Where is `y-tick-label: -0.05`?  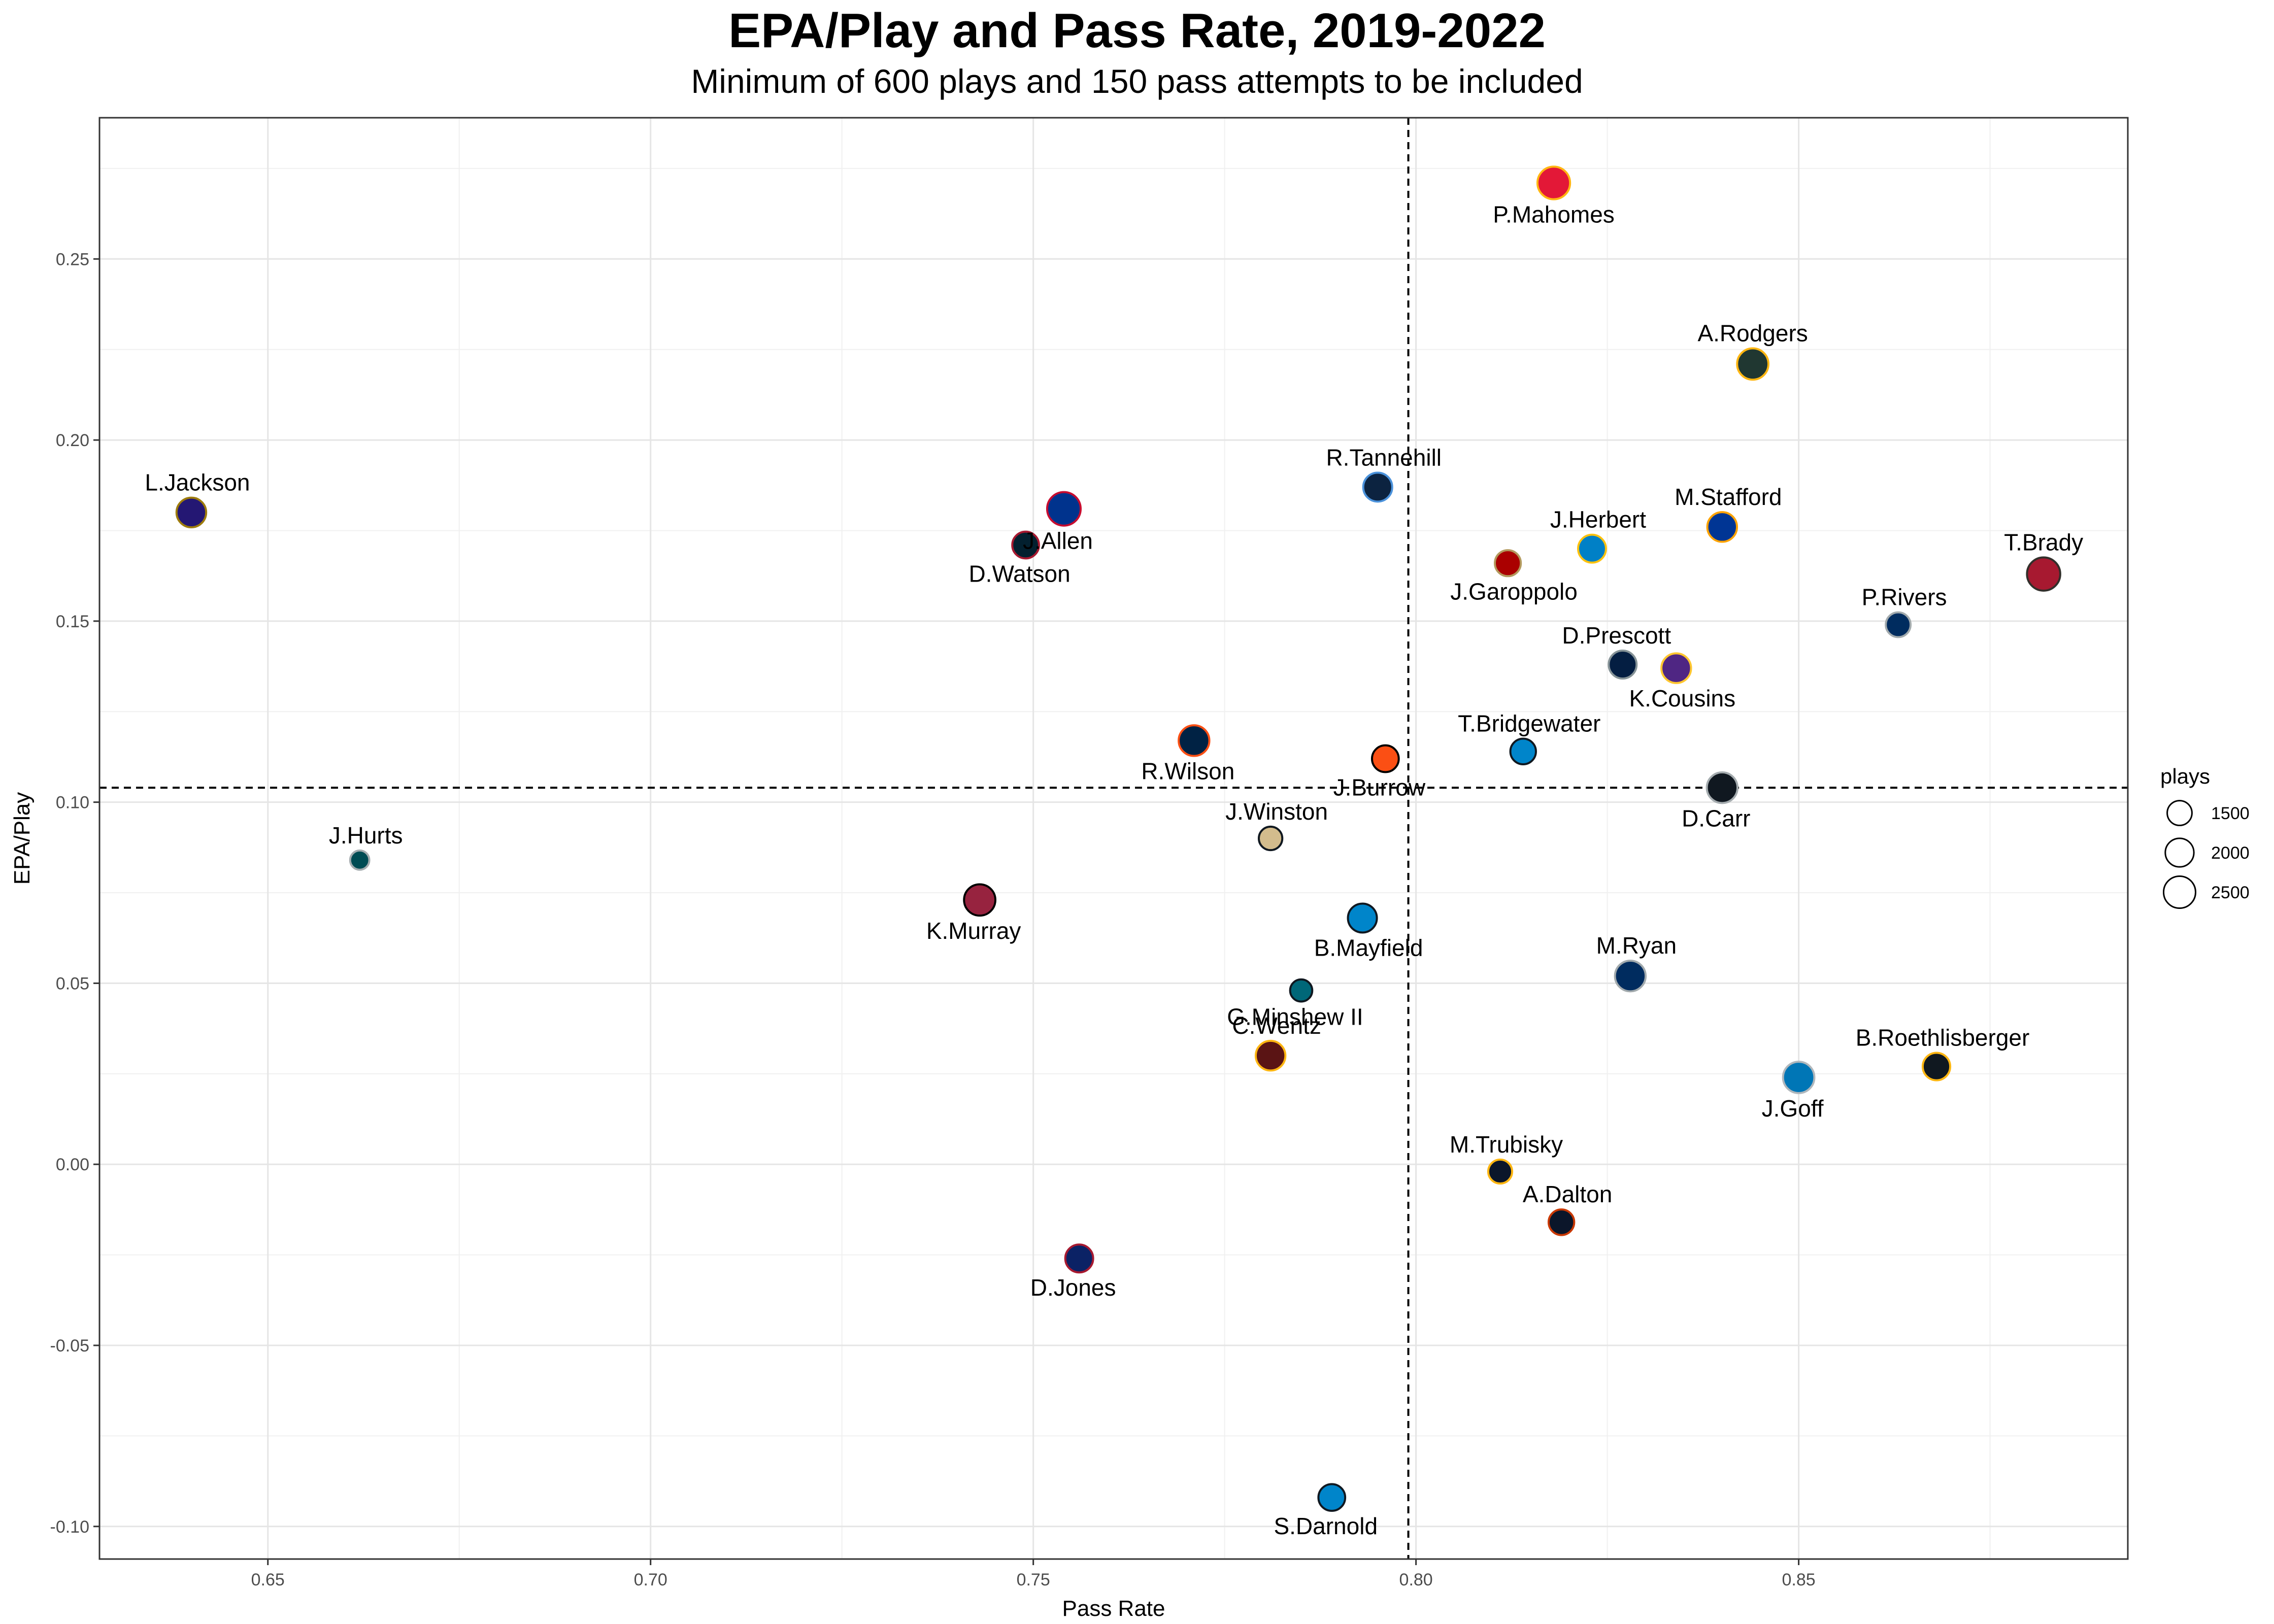 y-tick-label: -0.05 is located at coordinates (70, 1346).